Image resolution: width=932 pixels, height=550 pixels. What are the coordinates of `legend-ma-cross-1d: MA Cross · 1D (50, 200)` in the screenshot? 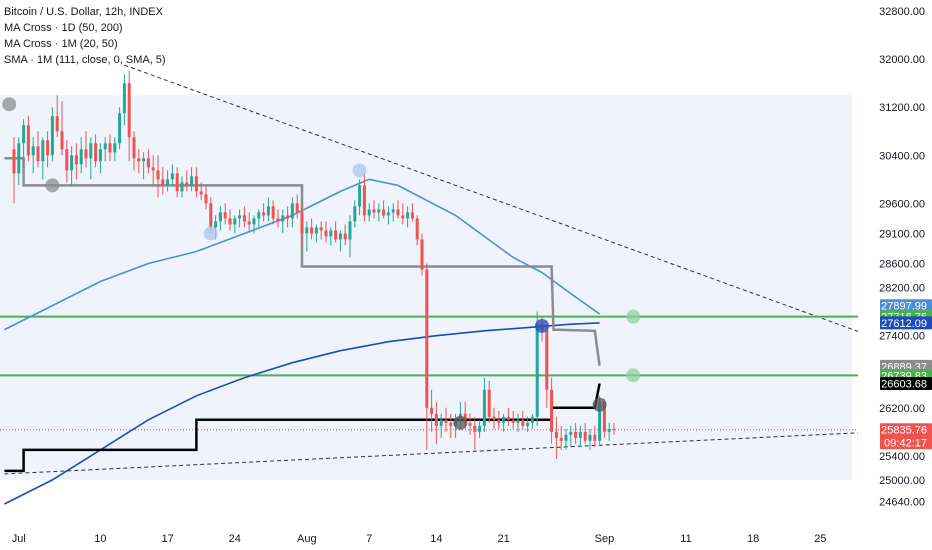 It's located at (63, 28).